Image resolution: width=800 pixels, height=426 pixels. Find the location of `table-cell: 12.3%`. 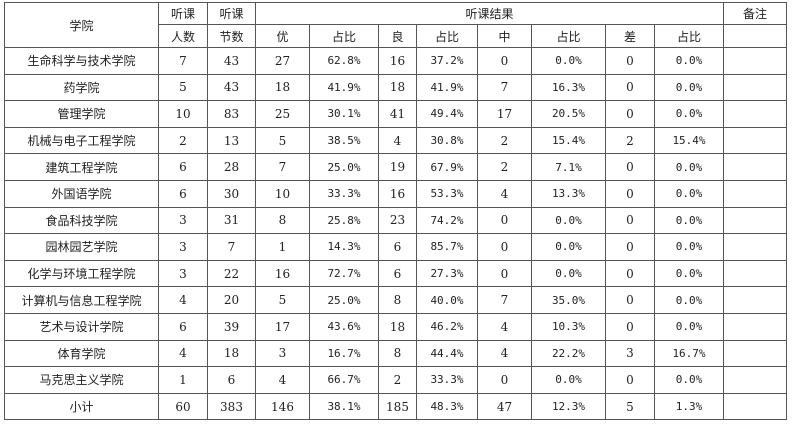

table-cell: 12.3% is located at coordinates (568, 406).